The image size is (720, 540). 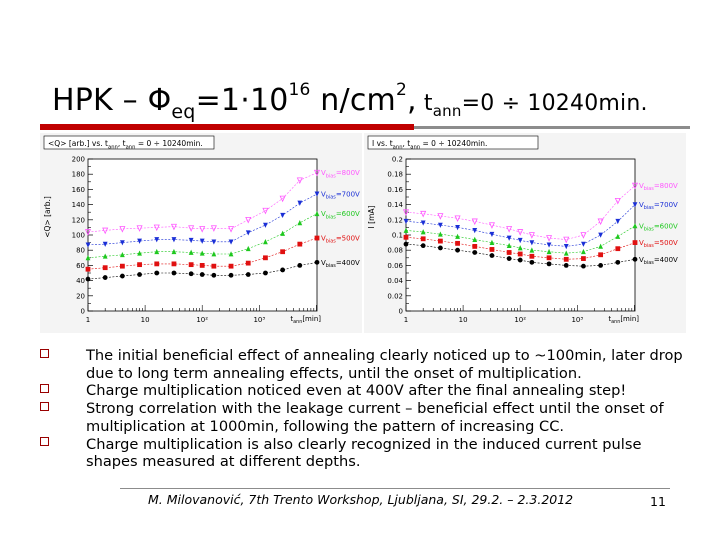 I want to click on footer-rule, so click(x=395, y=488).